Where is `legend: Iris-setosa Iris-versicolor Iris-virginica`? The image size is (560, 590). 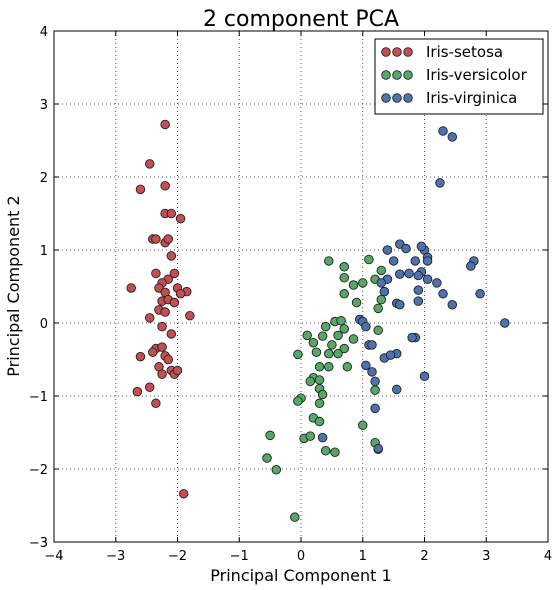
legend: Iris-setosa Iris-versicolor Iris-virginica is located at coordinates (459, 76).